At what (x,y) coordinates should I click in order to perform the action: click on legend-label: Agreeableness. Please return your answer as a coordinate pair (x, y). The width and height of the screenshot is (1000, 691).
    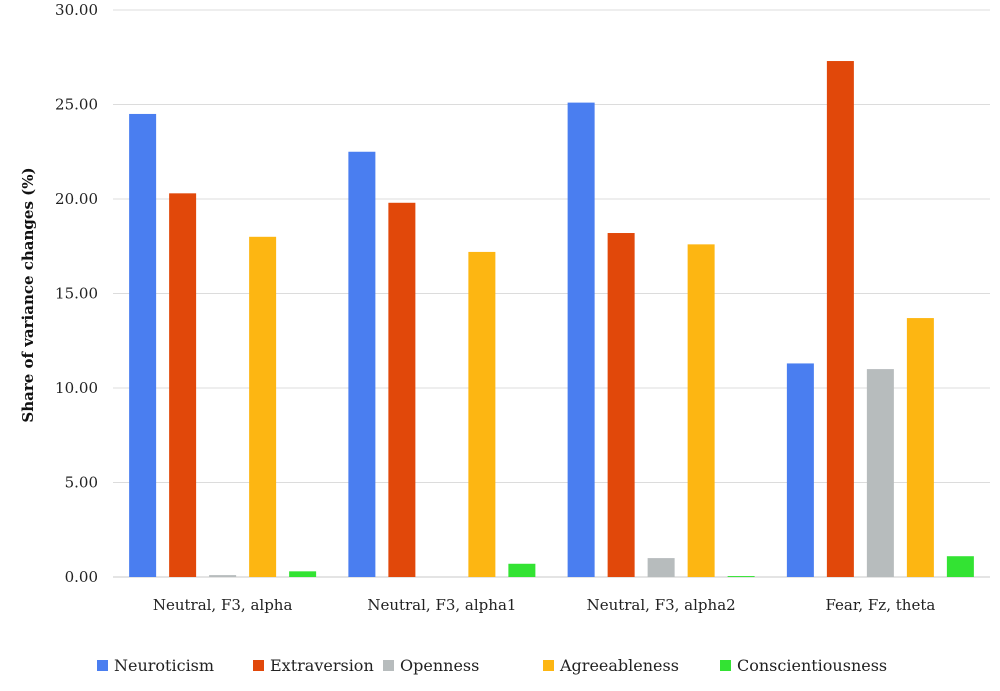
    Looking at the image, I should click on (619, 665).